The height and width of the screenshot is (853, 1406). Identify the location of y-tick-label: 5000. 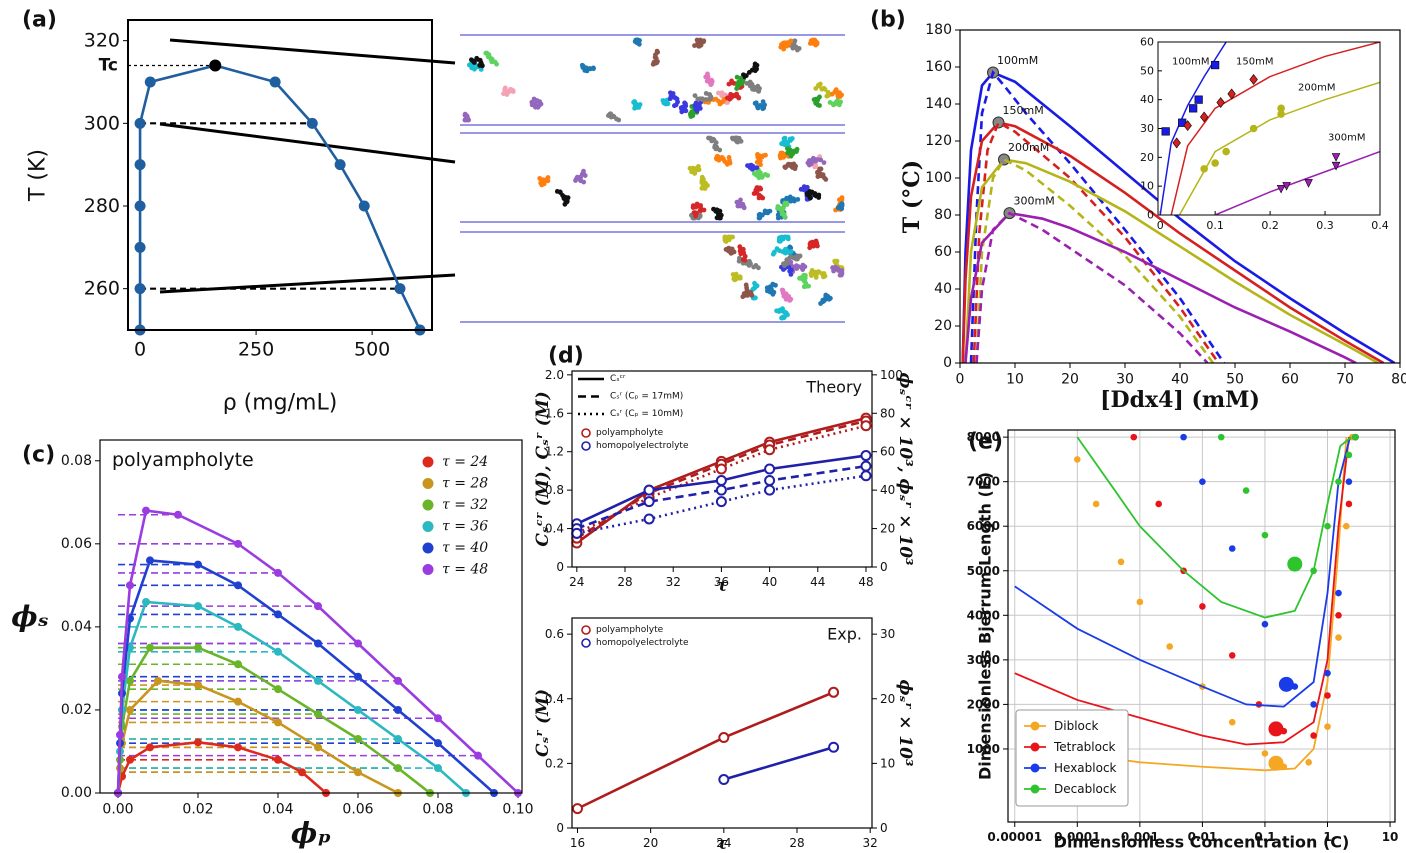
(983, 571).